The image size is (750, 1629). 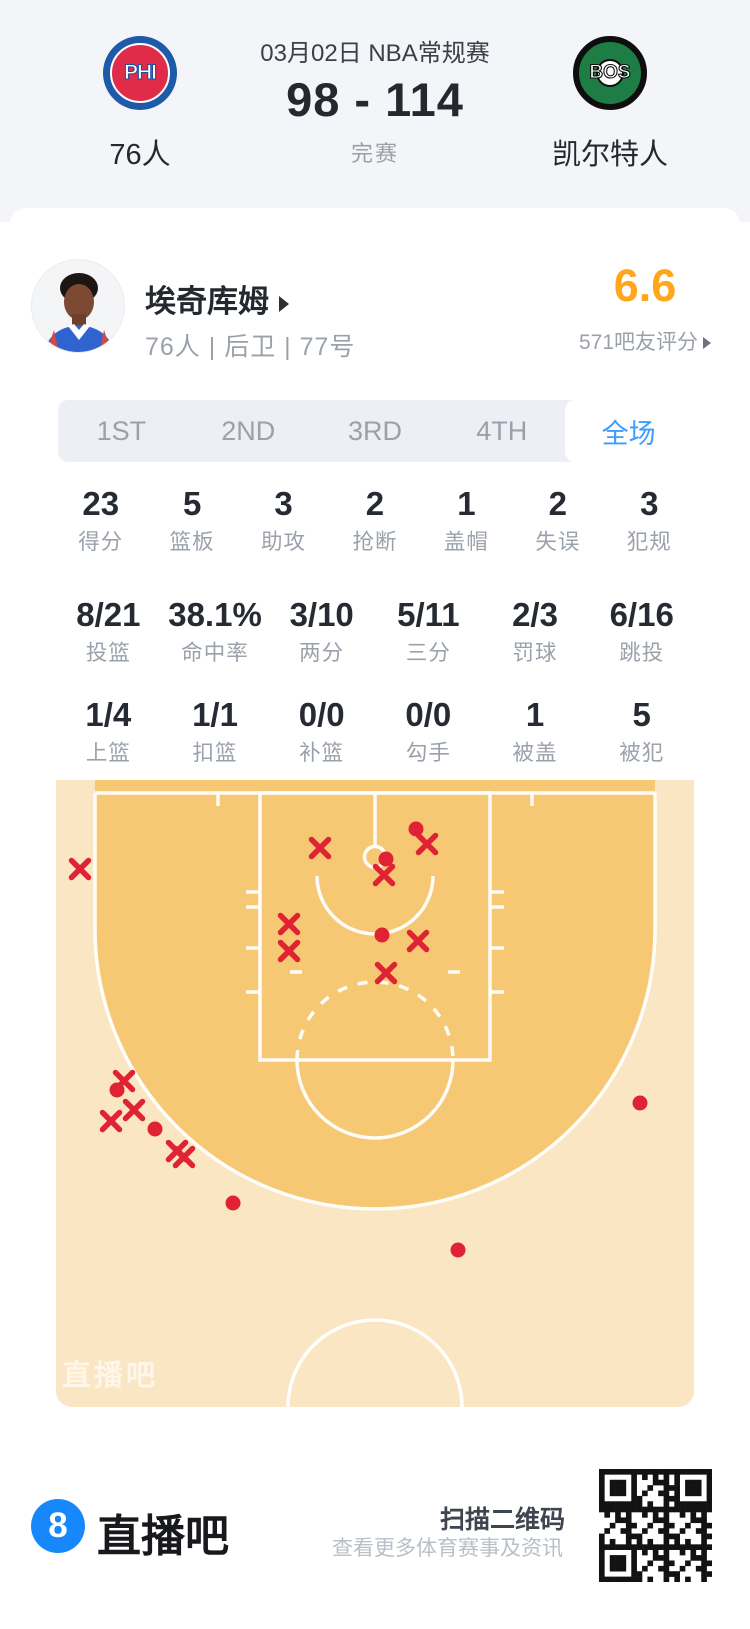 I want to click on stat-label: 扣篮, so click(x=215, y=753).